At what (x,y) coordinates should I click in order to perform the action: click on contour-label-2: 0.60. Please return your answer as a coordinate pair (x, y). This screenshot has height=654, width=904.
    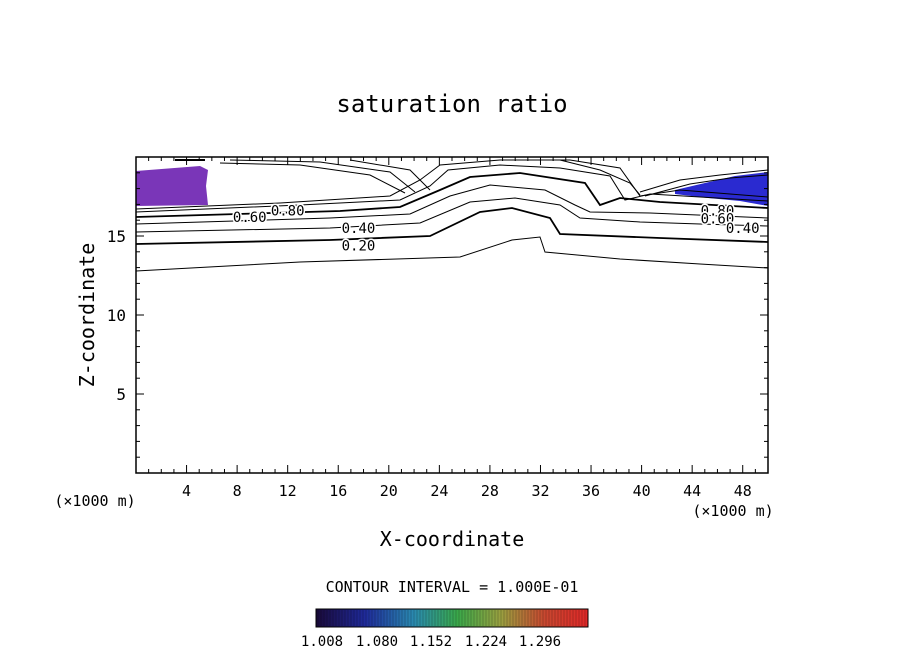
    Looking at the image, I should click on (250, 218).